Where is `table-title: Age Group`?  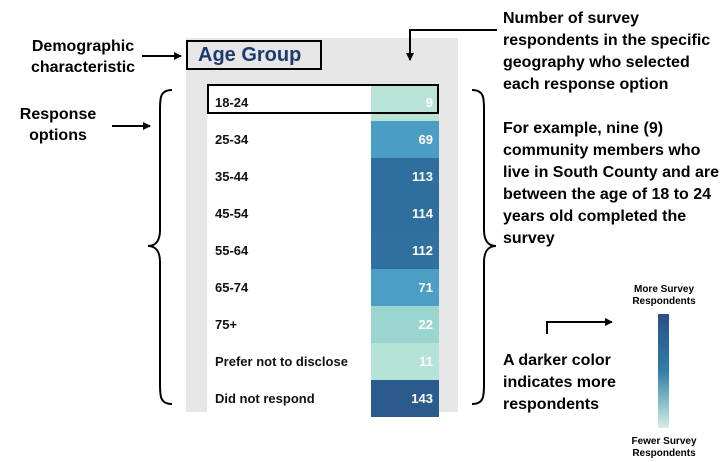 table-title: Age Group is located at coordinates (254, 55).